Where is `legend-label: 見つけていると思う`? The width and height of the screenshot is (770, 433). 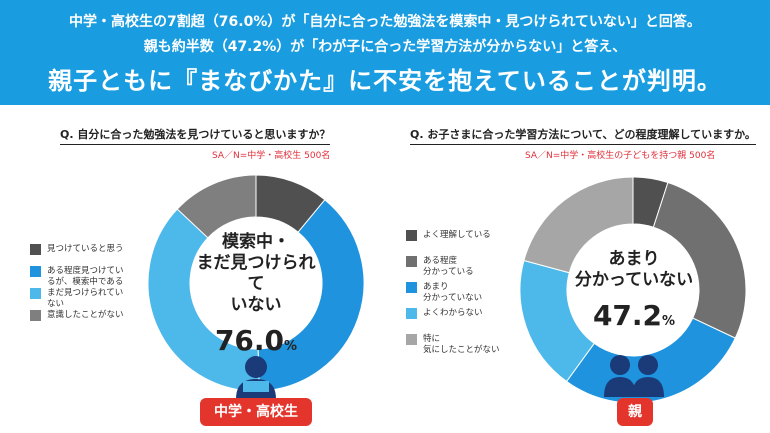 legend-label: 見つけていると思う is located at coordinates (85, 249).